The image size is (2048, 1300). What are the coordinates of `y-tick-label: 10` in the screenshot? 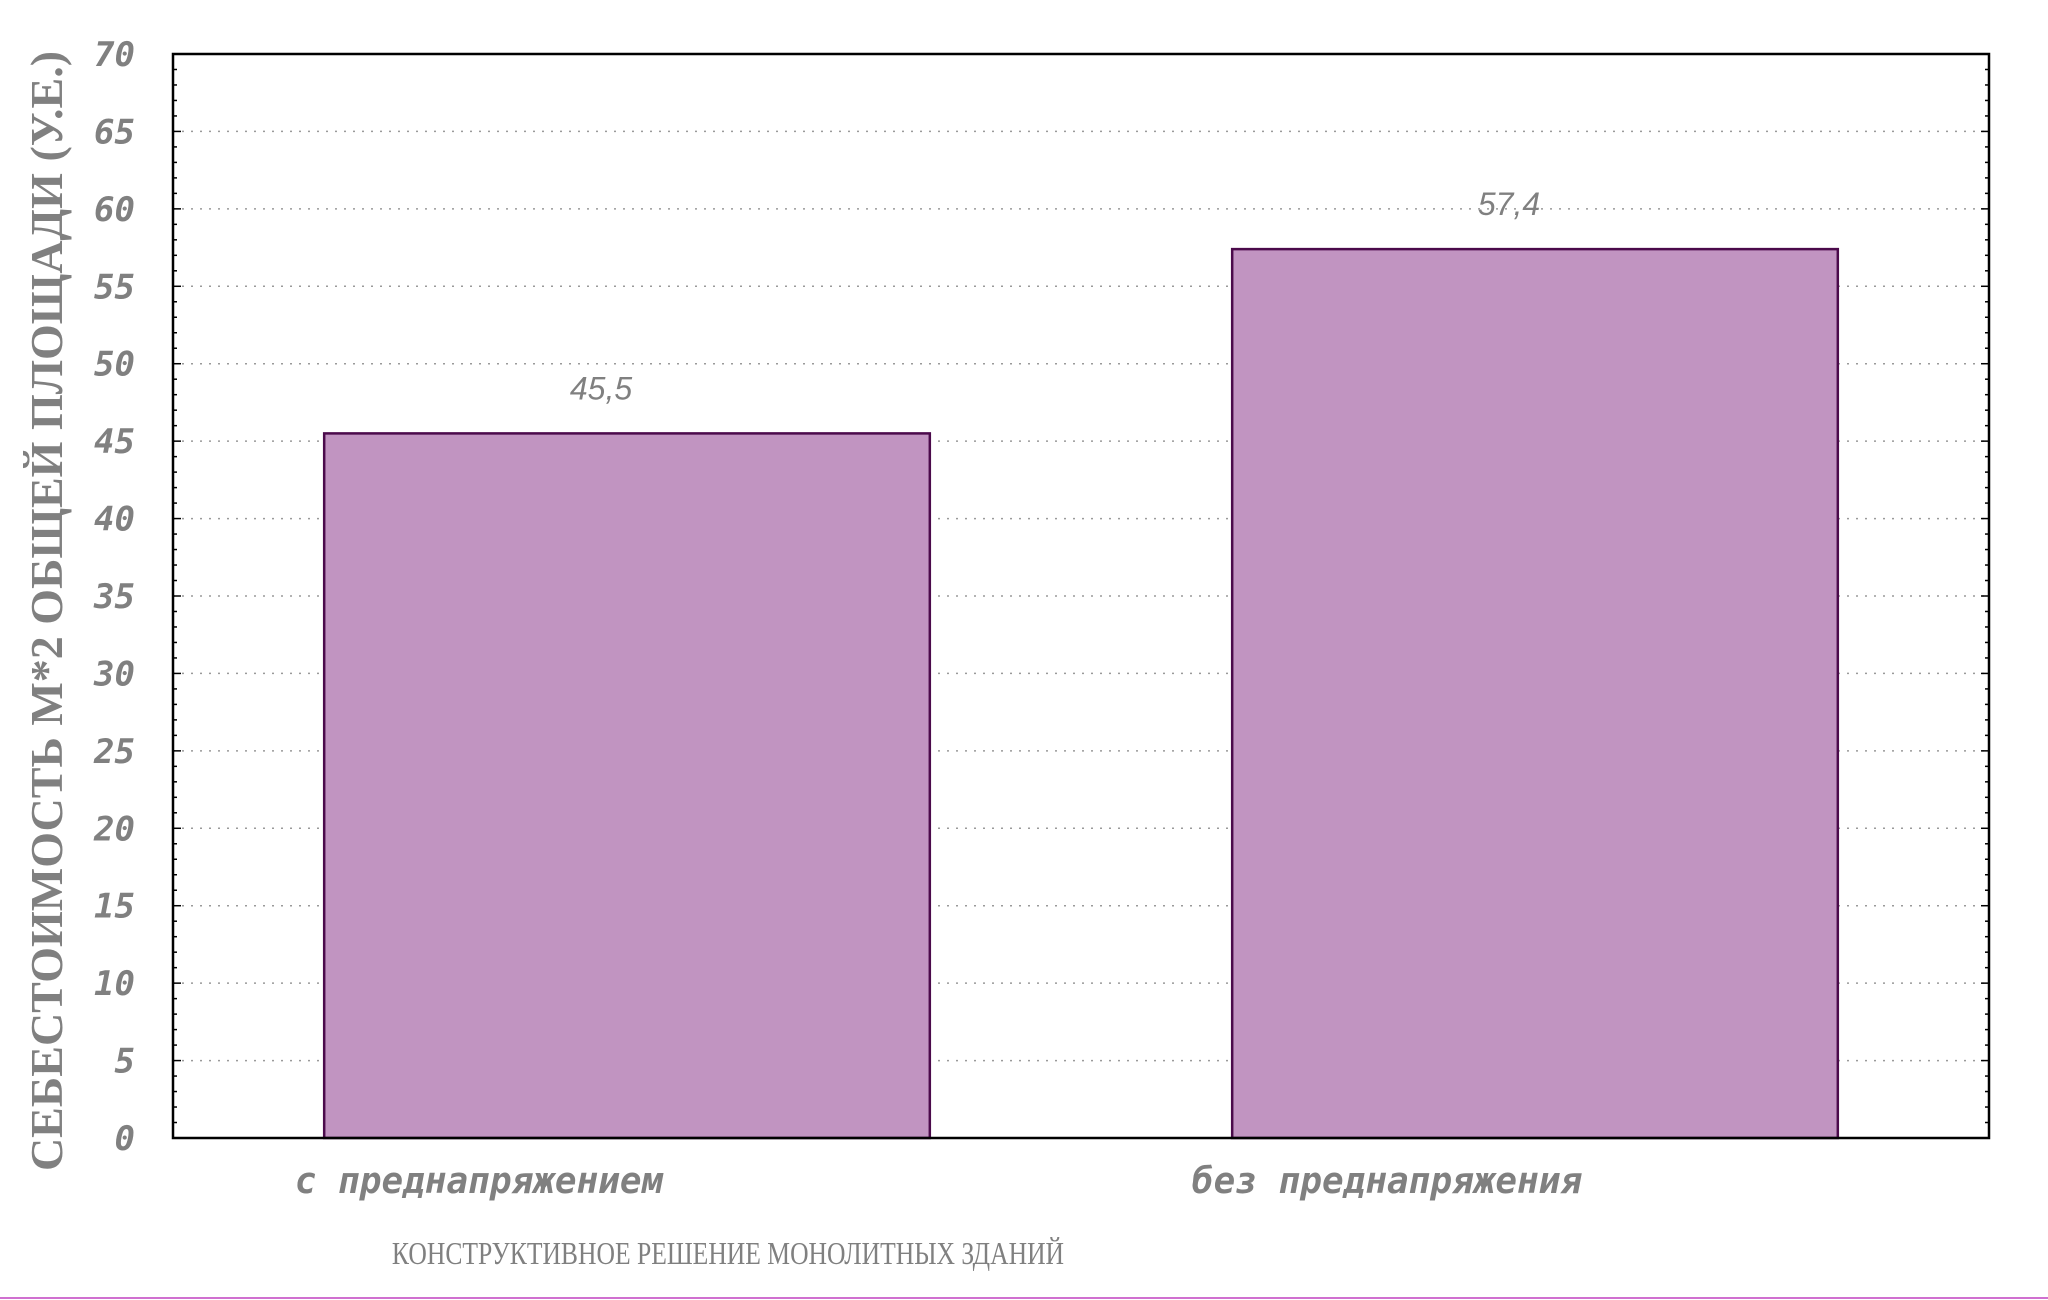 It's located at (114, 984).